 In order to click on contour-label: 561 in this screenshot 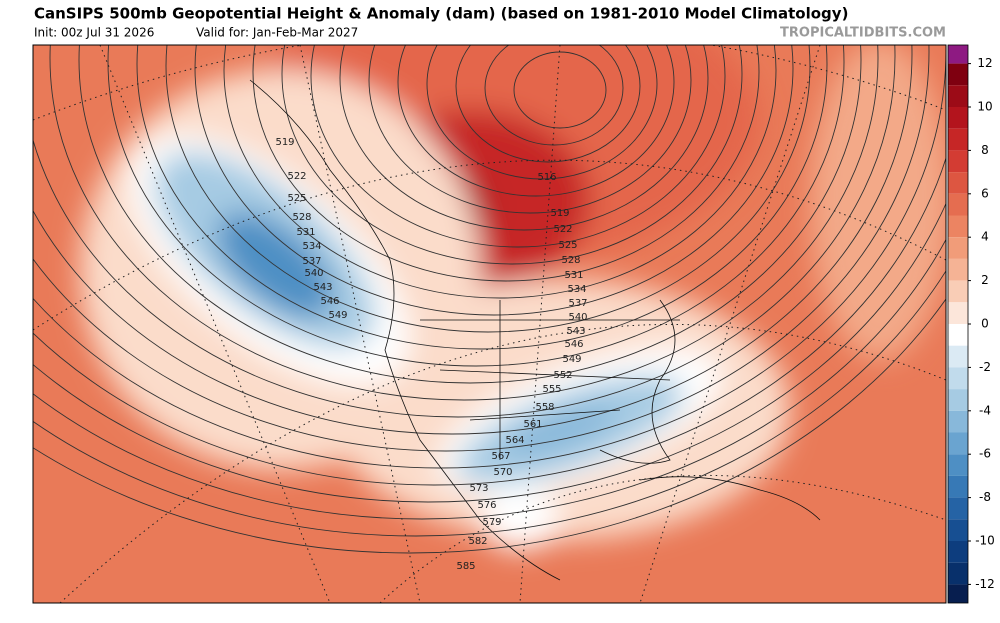, I will do `click(532, 424)`.